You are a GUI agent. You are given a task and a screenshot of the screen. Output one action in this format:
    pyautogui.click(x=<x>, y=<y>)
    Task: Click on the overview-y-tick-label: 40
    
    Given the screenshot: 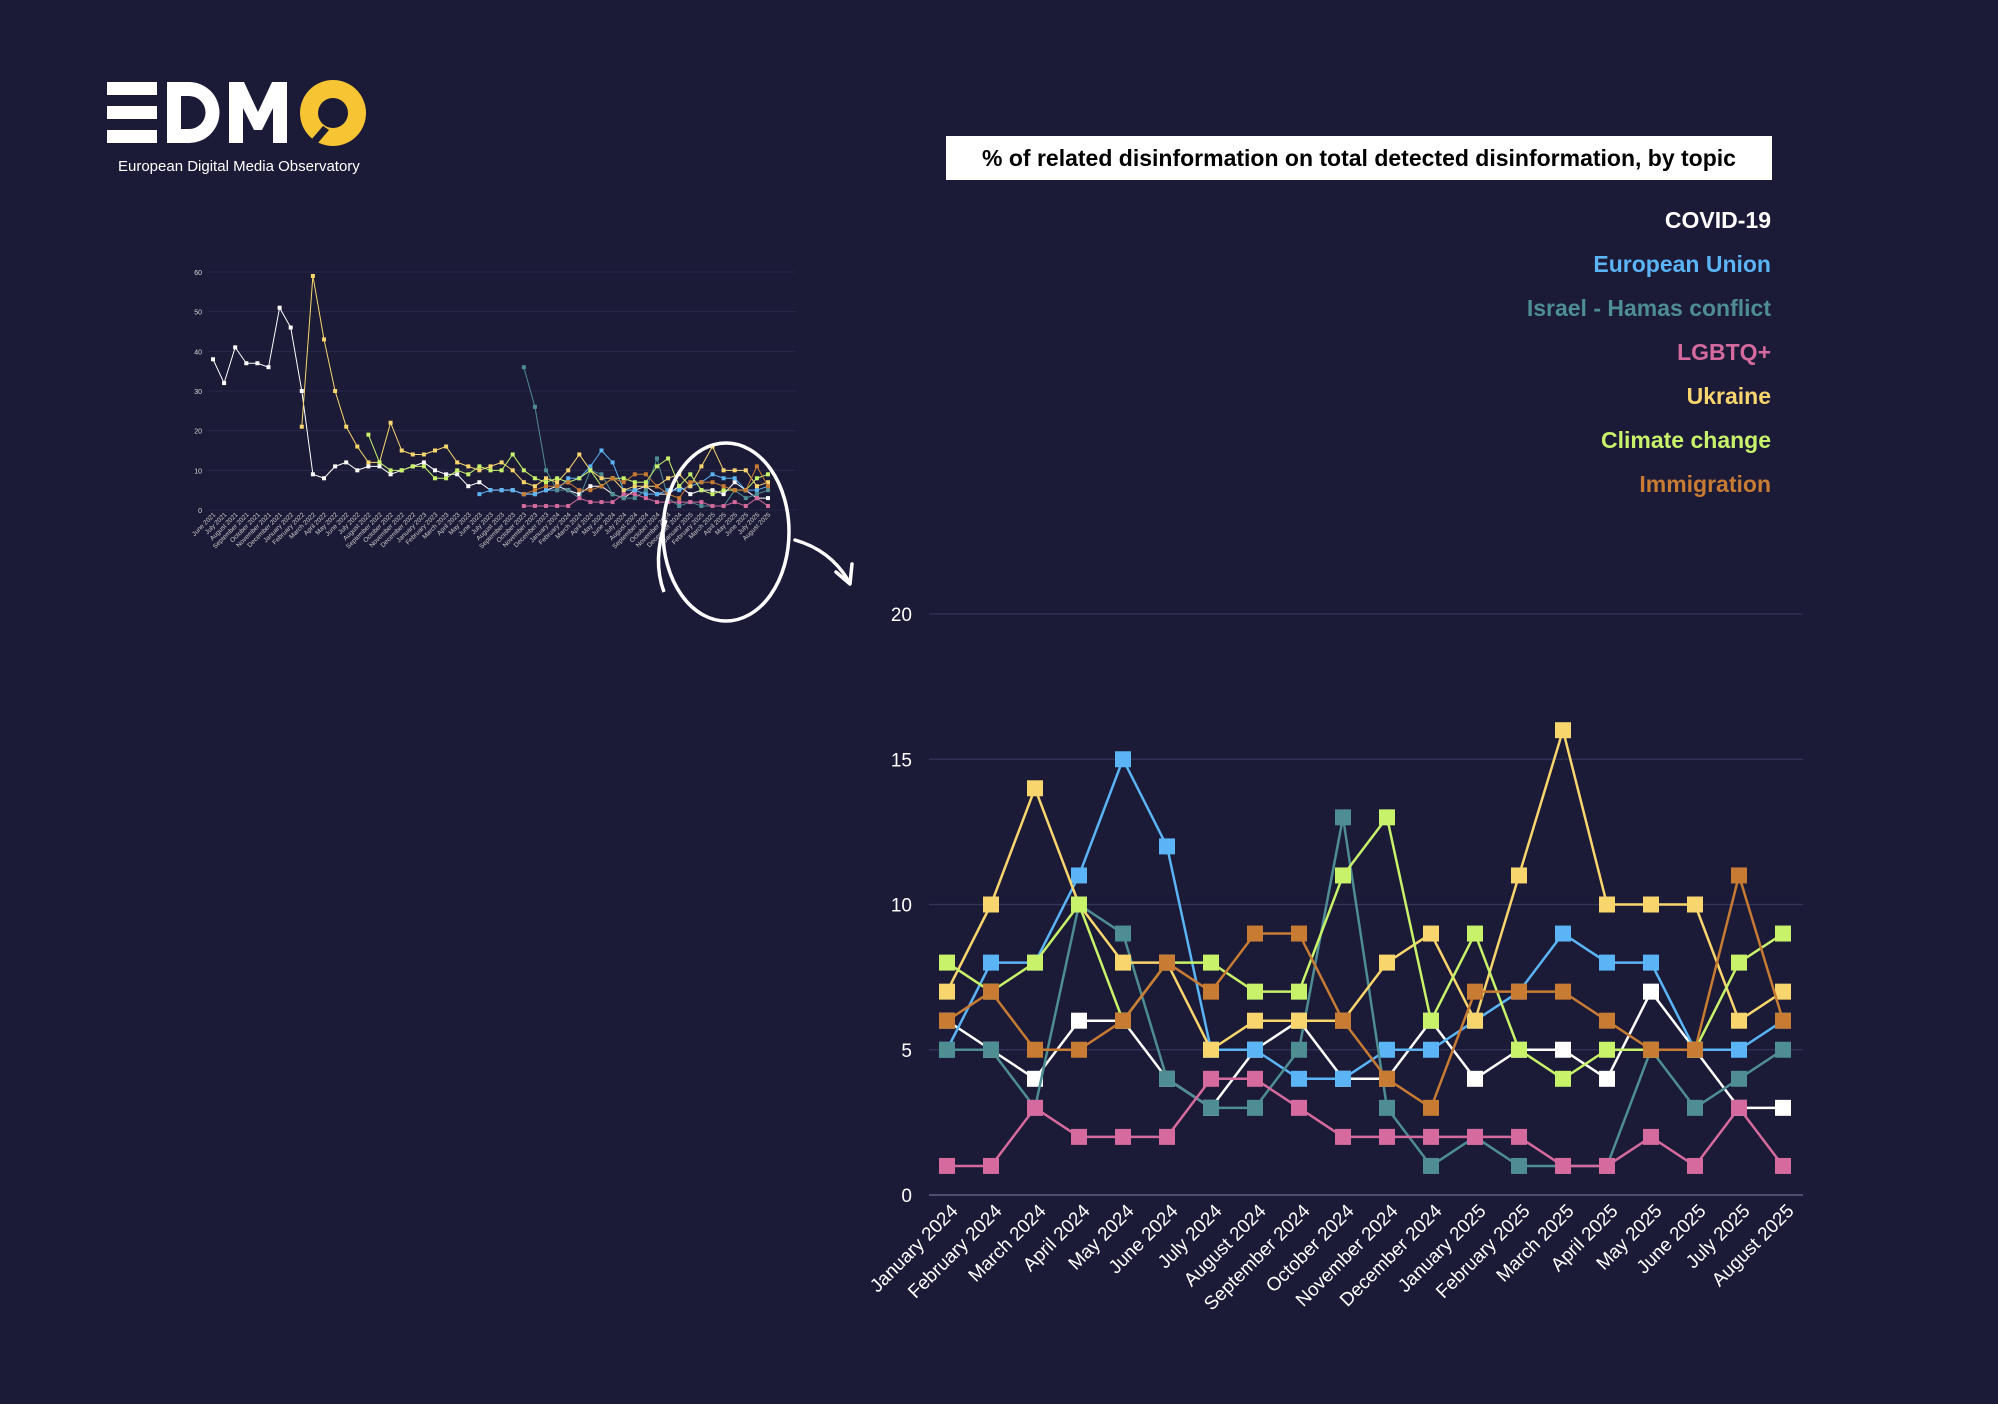 What is the action you would take?
    pyautogui.click(x=198, y=352)
    